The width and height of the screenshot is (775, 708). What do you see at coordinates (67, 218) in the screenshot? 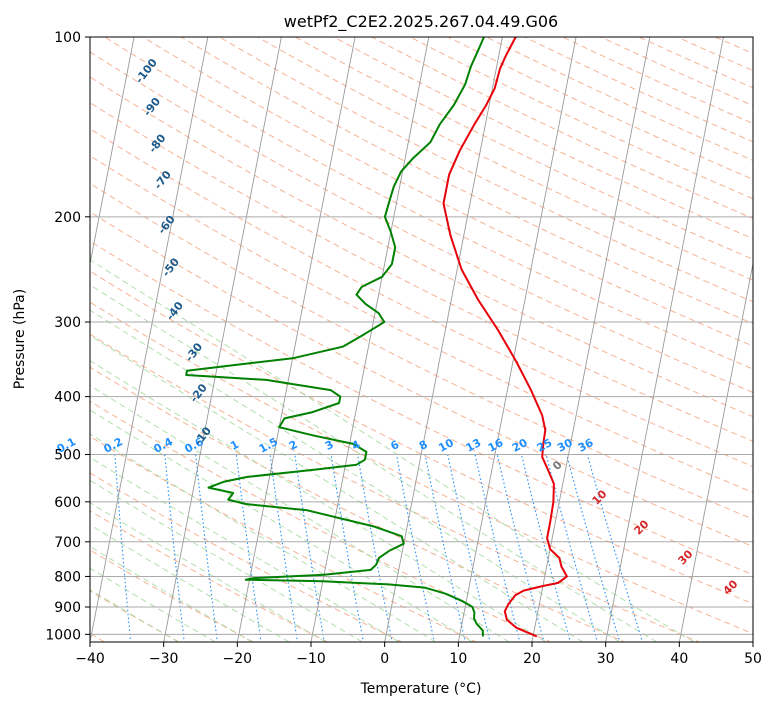
I see `y-tick-label: 200` at bounding box center [67, 218].